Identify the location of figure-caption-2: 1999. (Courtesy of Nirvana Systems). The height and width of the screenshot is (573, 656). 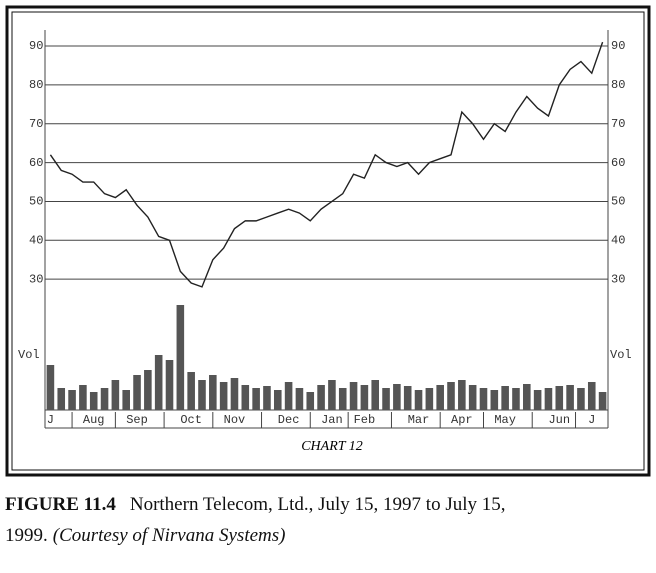
(145, 535).